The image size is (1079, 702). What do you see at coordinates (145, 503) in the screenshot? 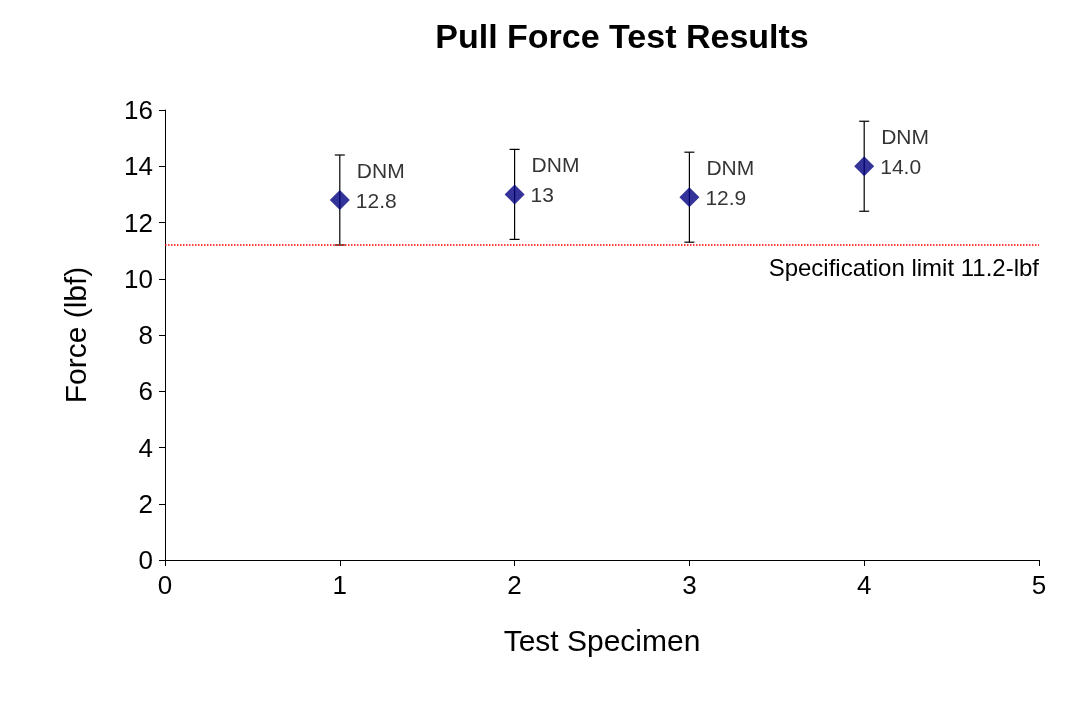
I see `y-tick-label: 2` at bounding box center [145, 503].